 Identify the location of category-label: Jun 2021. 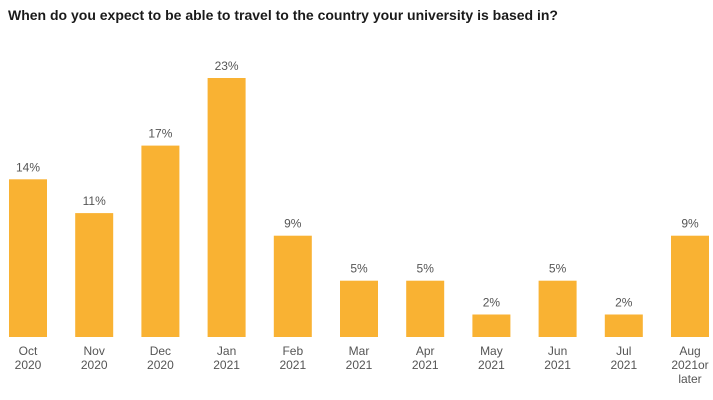
(557, 358).